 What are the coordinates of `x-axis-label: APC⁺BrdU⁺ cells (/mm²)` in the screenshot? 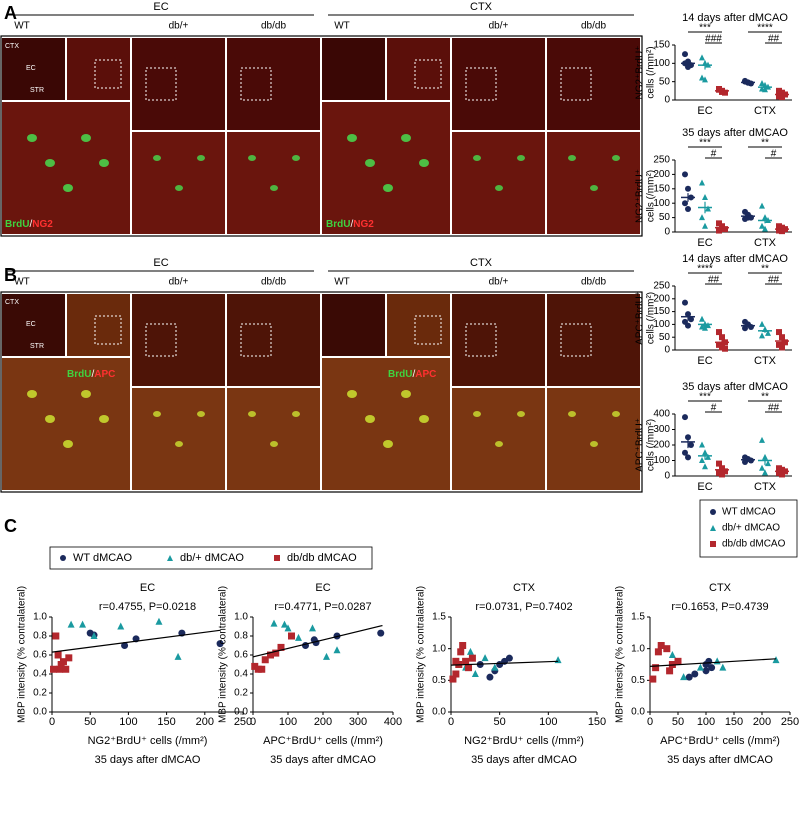 It's located at (720, 741).